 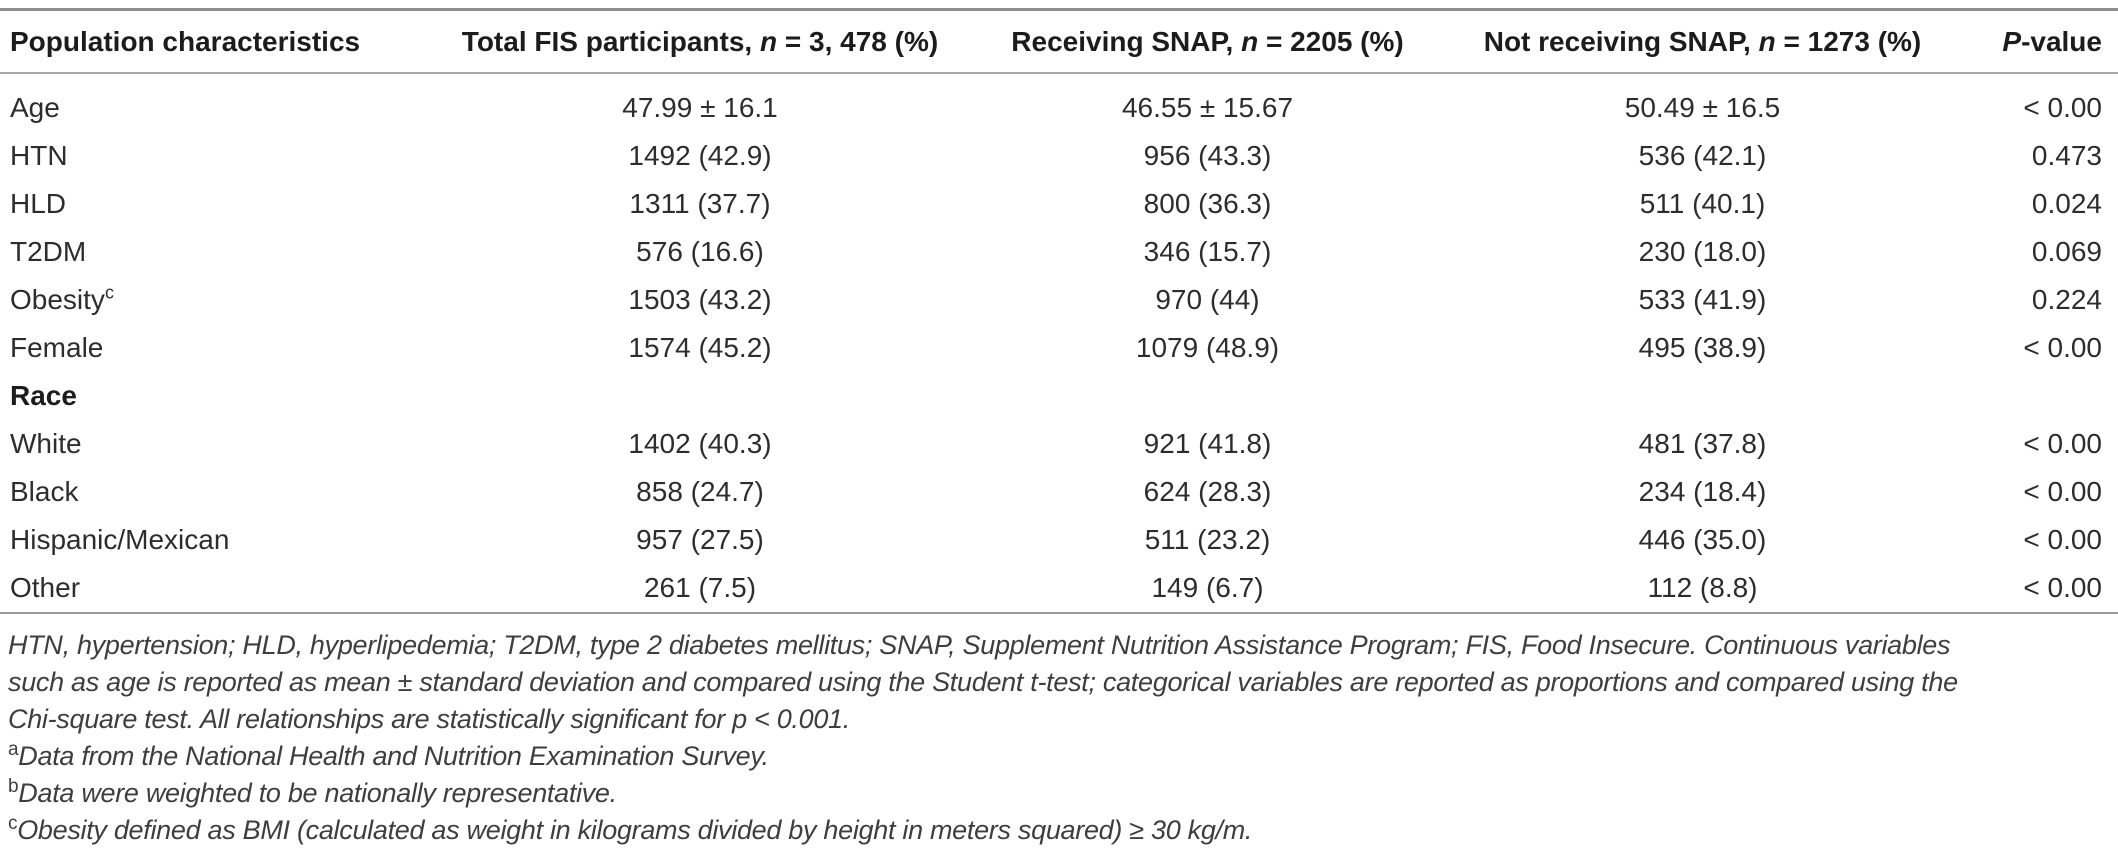 I want to click on cell-p-value: 0.473, so click(x=2066, y=155).